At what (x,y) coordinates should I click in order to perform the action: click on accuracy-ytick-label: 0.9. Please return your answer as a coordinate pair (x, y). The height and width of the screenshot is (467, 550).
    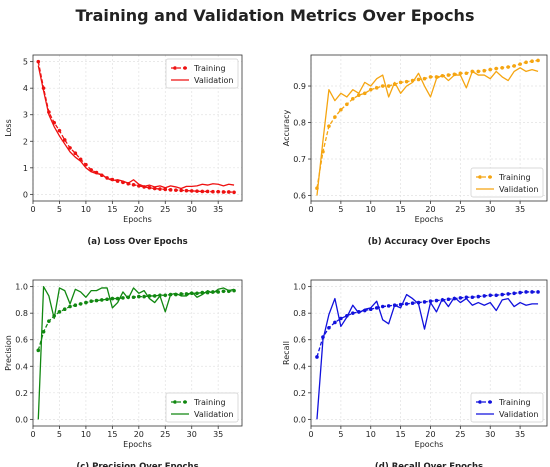
    Looking at the image, I should click on (299, 86).